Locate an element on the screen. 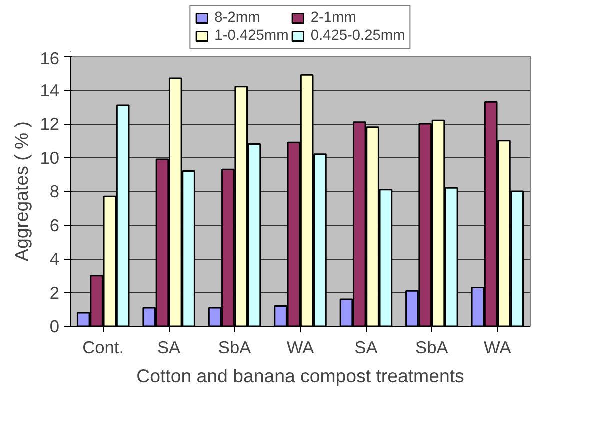 This screenshot has width=591, height=422. y-tick-label: 2 is located at coordinates (55, 292).